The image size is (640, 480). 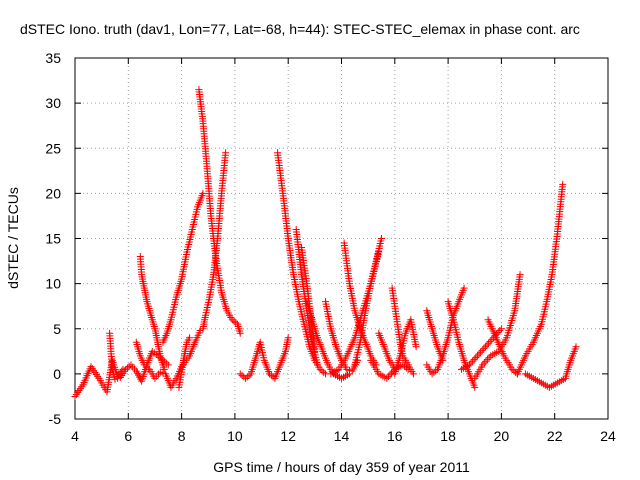 What do you see at coordinates (368, 302) in the screenshot?
I see `series-a18` at bounding box center [368, 302].